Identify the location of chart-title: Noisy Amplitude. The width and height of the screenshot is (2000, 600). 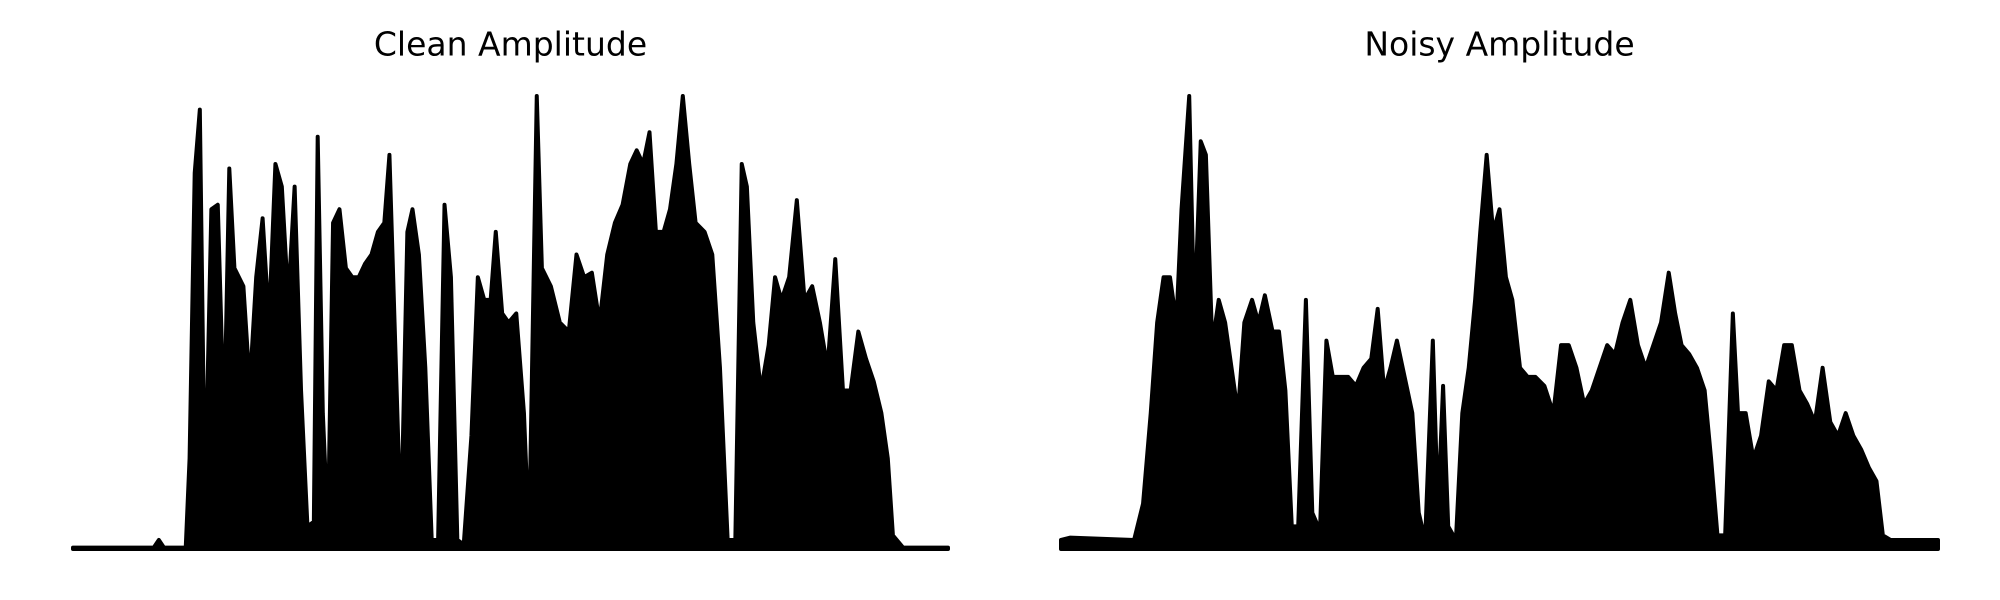
(1499, 44).